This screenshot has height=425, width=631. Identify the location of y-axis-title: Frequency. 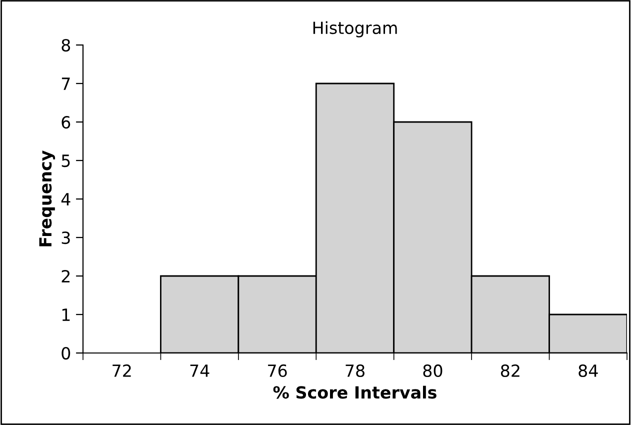
(47, 198).